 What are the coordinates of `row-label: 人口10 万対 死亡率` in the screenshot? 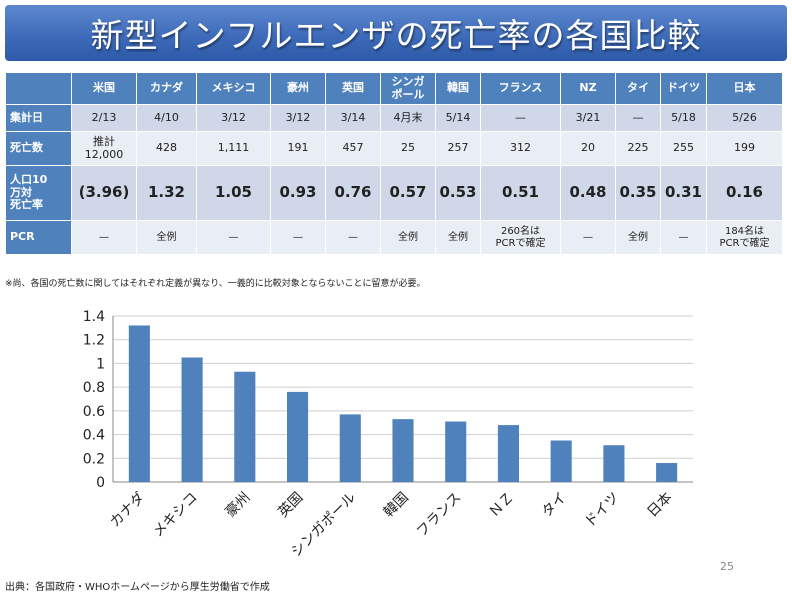 It's located at (38, 193).